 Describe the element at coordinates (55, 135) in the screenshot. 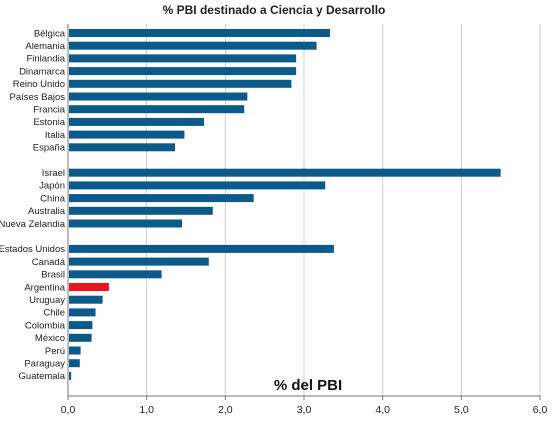

I see `category-label-italia: Italia` at that location.